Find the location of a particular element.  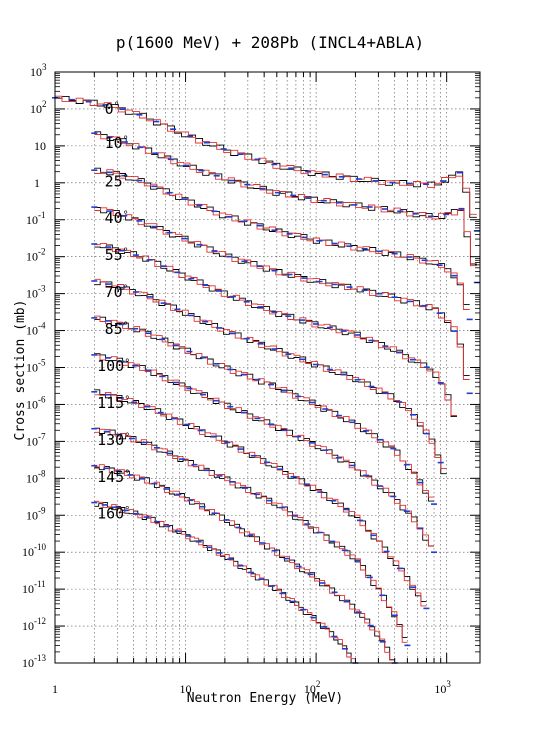

angle-label-25: 25° is located at coordinates (117, 181).